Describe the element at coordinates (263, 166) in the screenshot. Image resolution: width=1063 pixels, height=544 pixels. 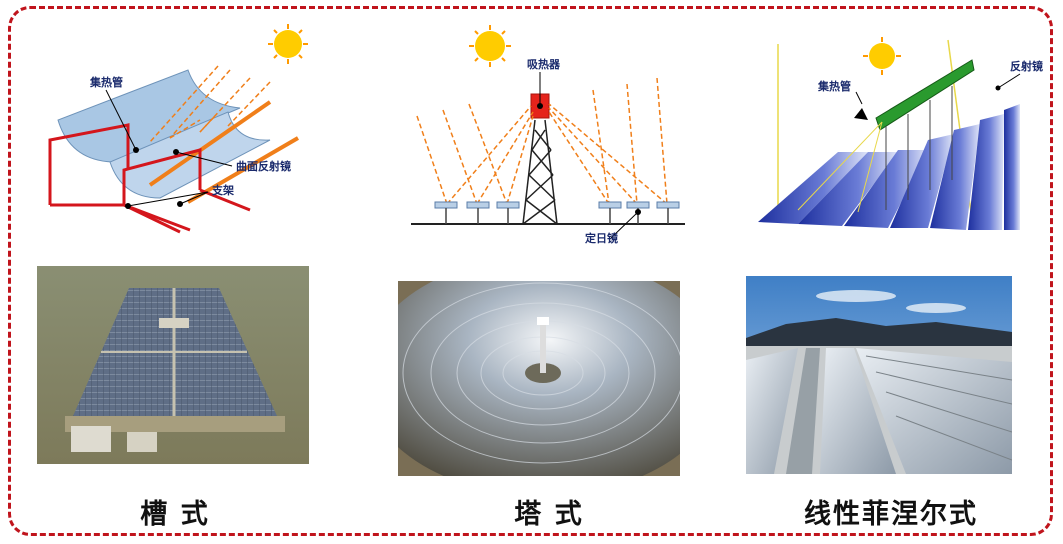
I see `trough-mirror-label: 曲面反射镜` at that location.